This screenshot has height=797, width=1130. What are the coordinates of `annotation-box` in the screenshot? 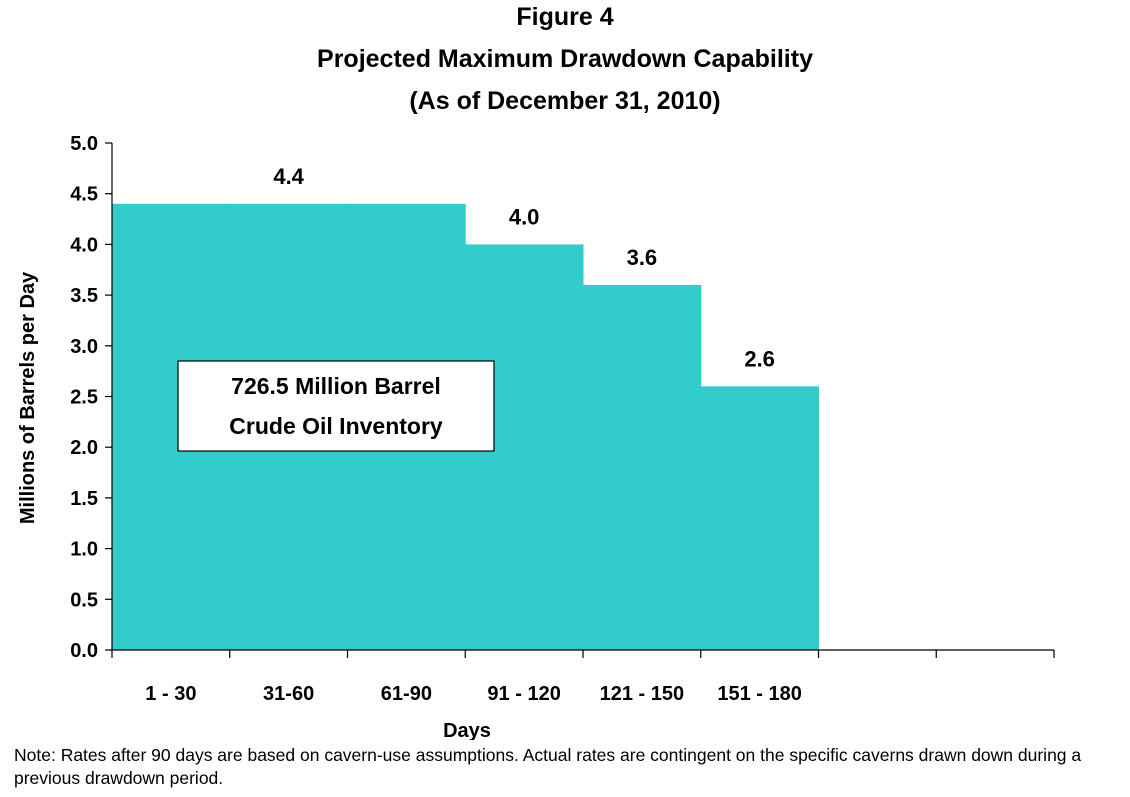 It's located at (336, 406).